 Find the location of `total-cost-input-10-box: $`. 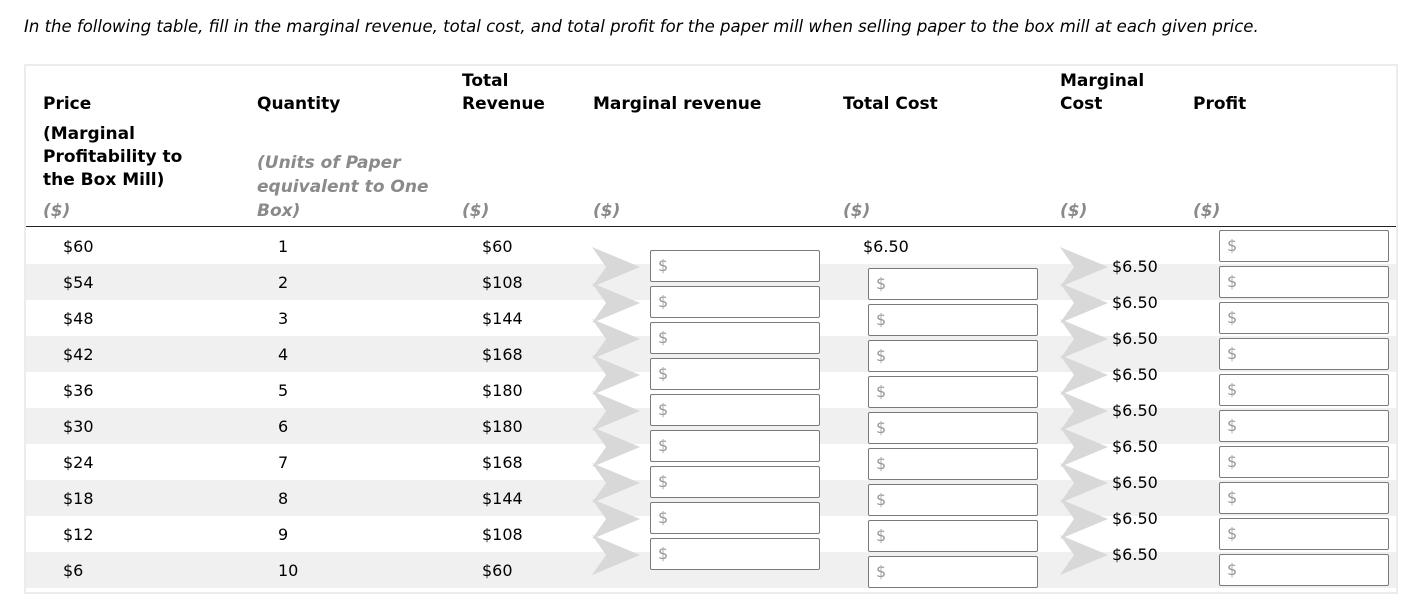

total-cost-input-10-box: $ is located at coordinates (953, 572).